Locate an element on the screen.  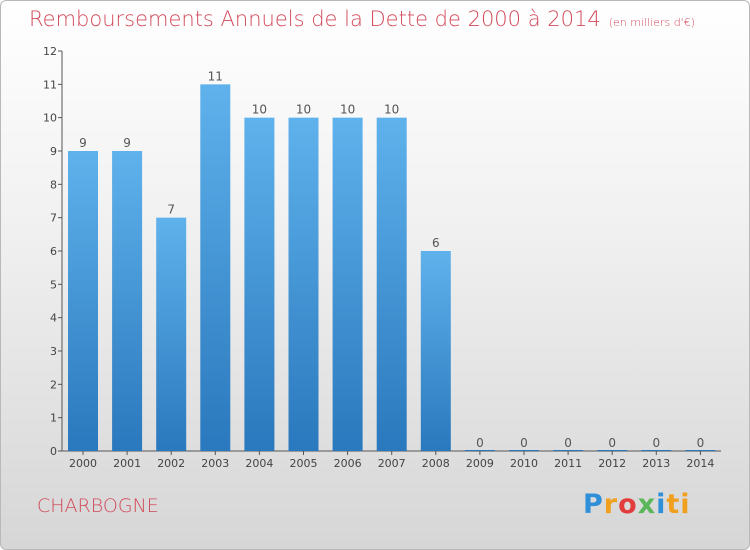
y-tick-label: 5 is located at coordinates (53, 284).